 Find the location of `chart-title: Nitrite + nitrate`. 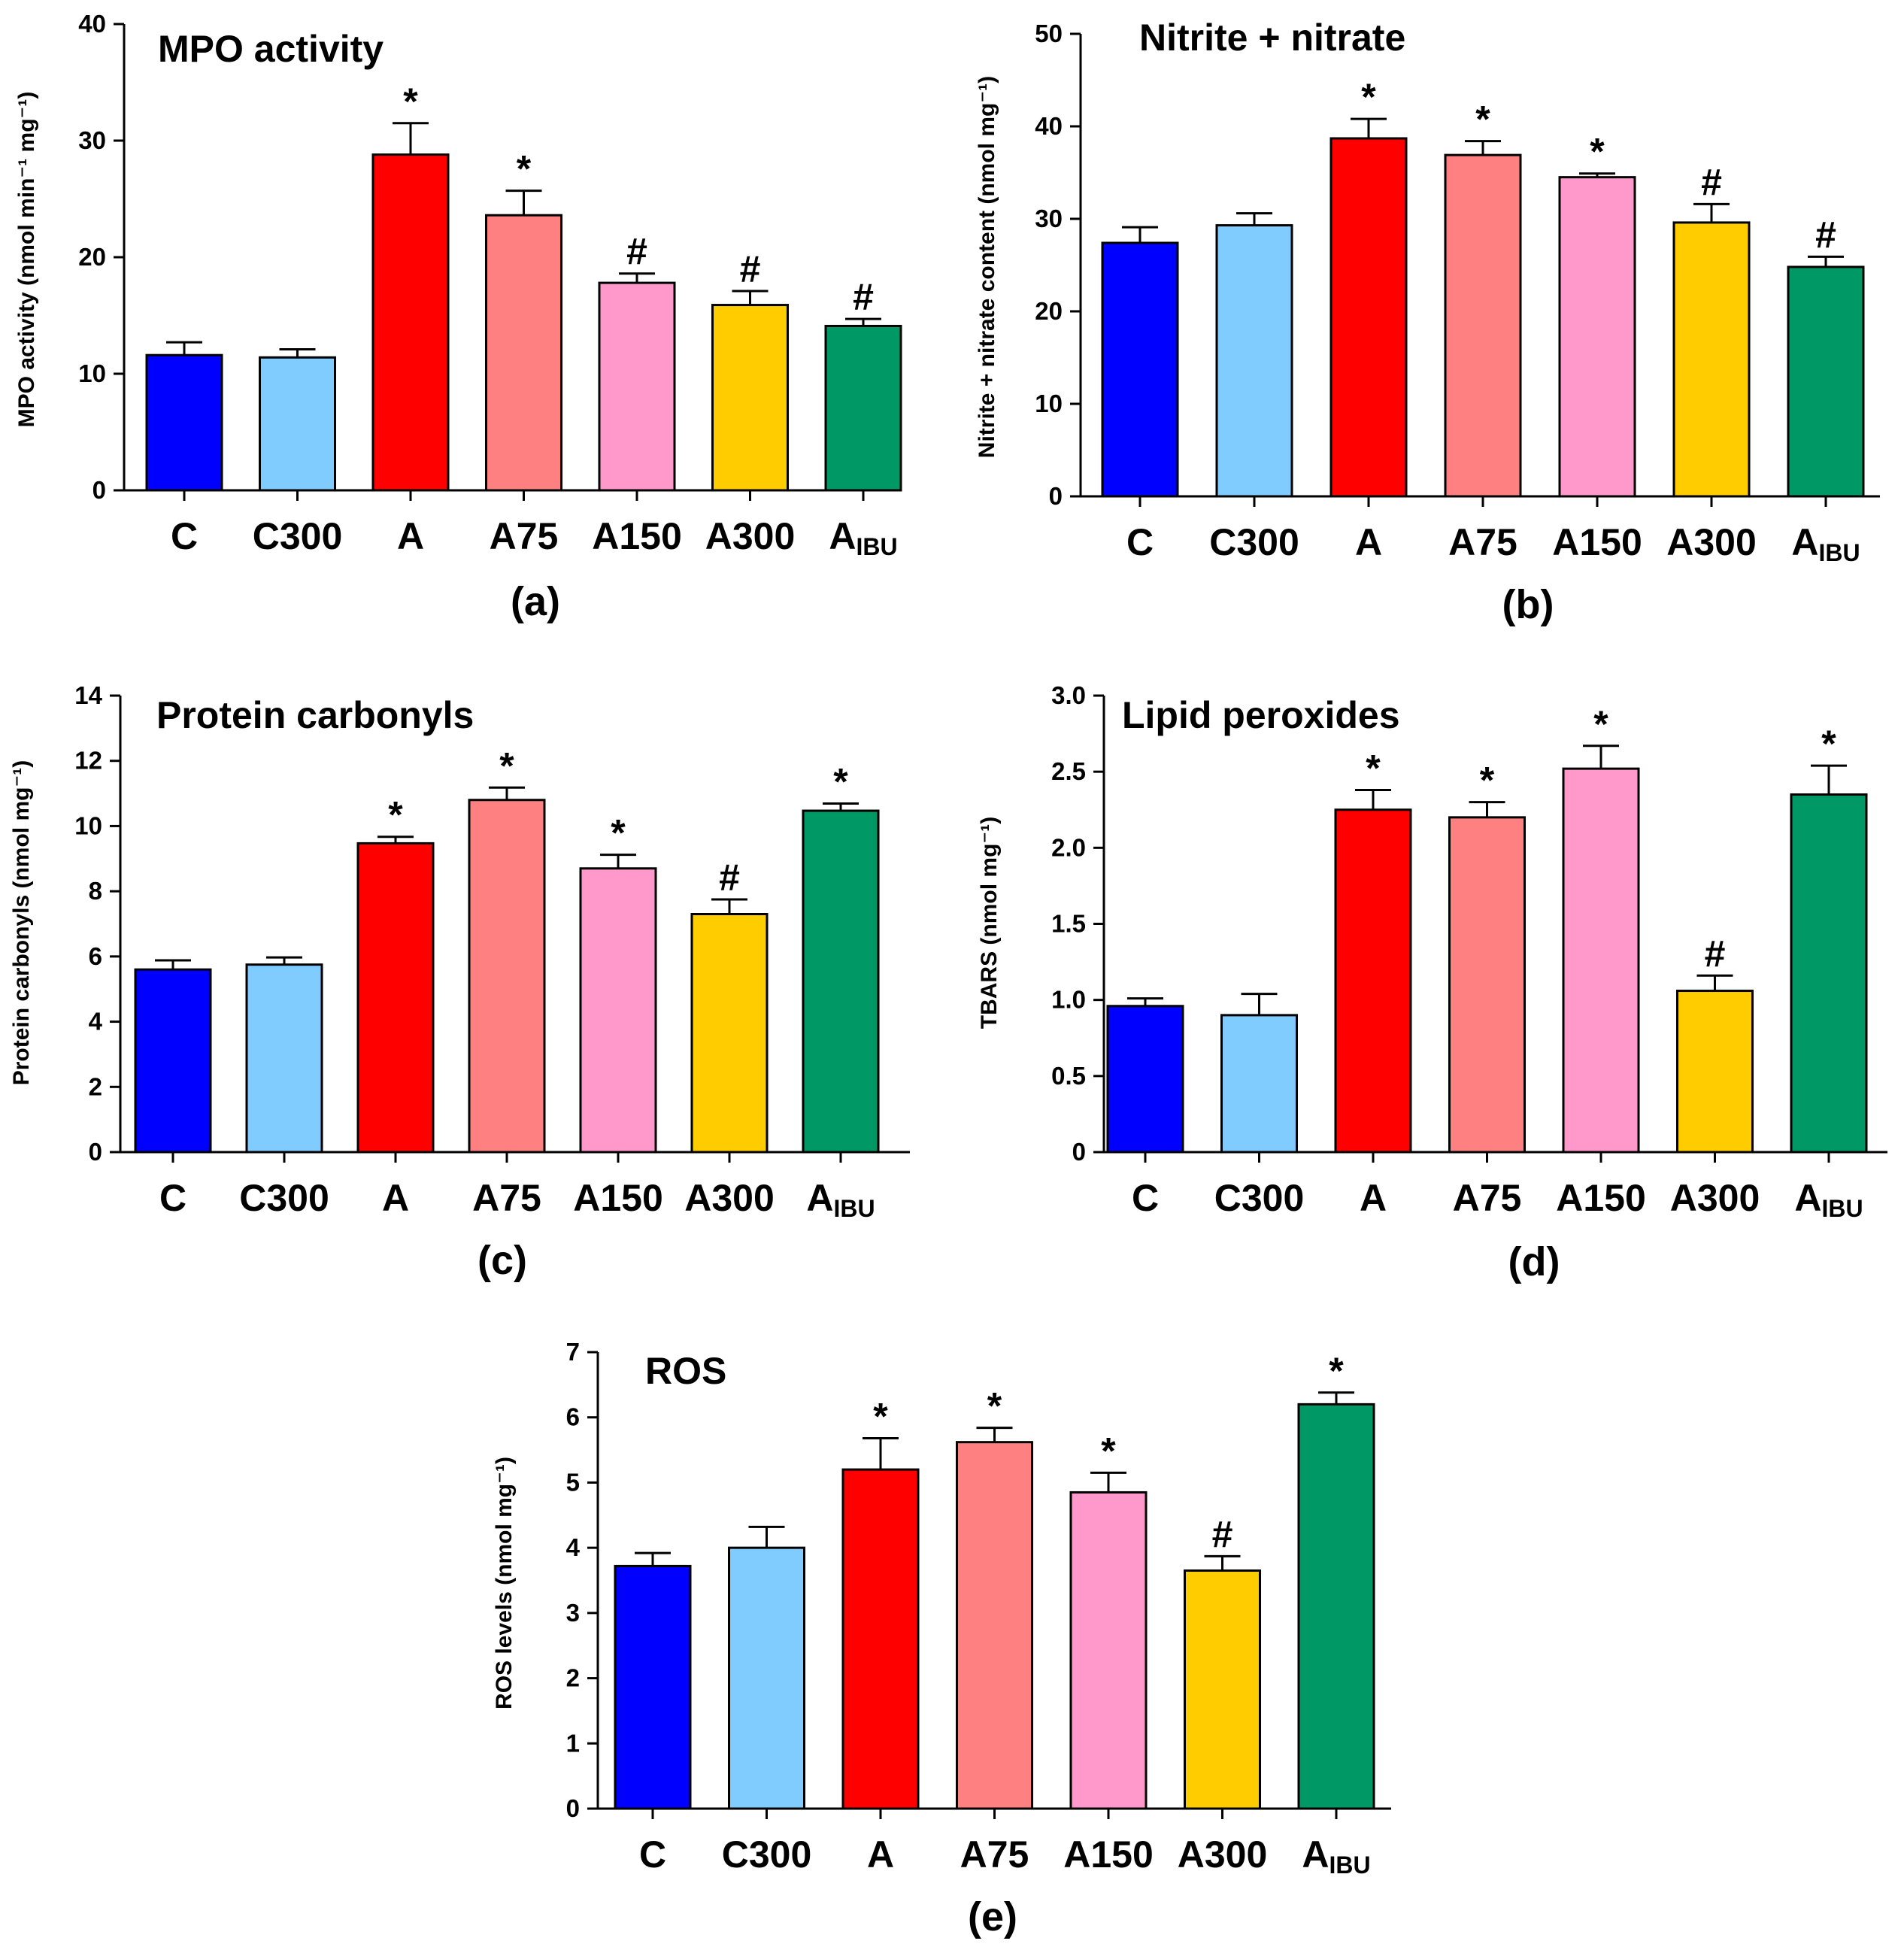

chart-title: Nitrite + nitrate is located at coordinates (1272, 38).